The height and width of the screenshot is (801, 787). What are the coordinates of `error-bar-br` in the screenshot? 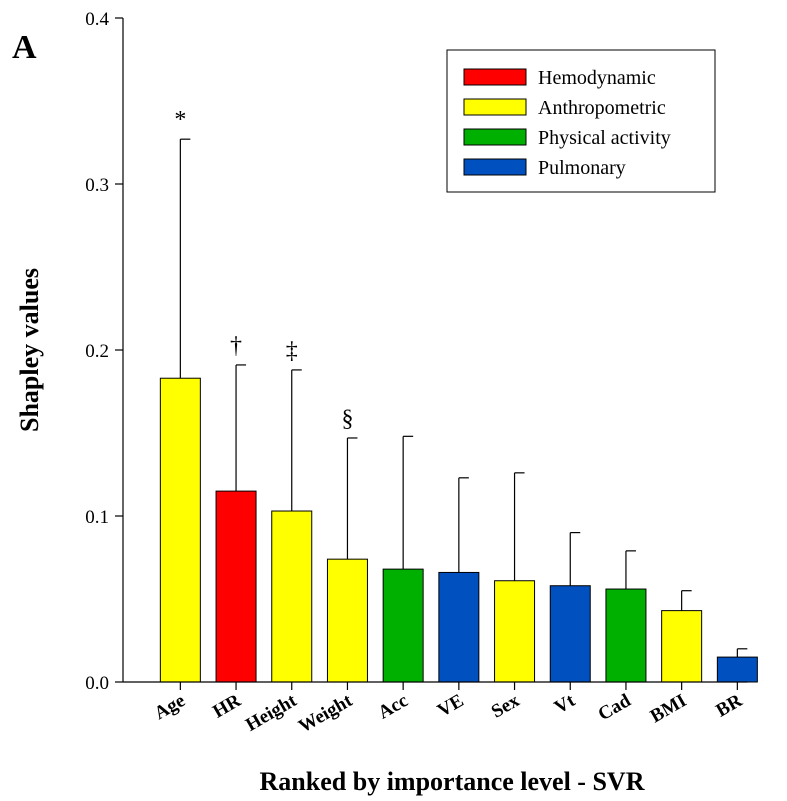 It's located at (742, 653).